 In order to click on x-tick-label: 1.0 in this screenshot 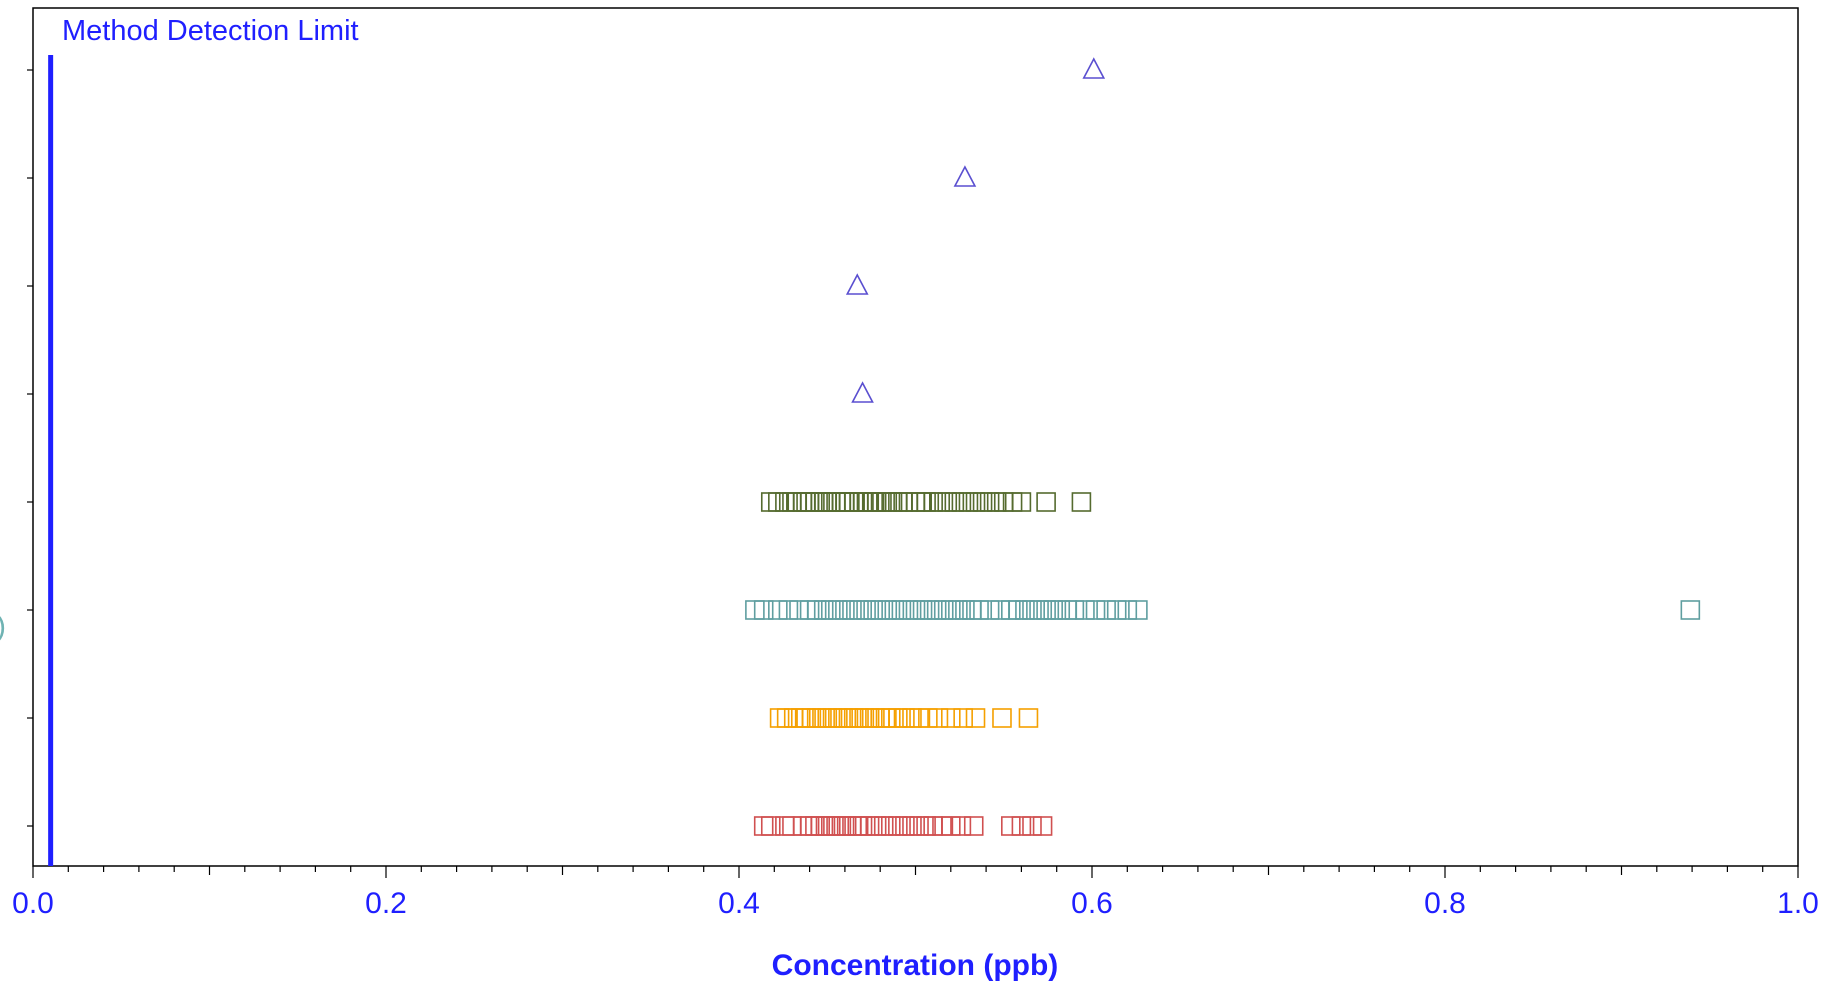, I will do `click(1798, 903)`.